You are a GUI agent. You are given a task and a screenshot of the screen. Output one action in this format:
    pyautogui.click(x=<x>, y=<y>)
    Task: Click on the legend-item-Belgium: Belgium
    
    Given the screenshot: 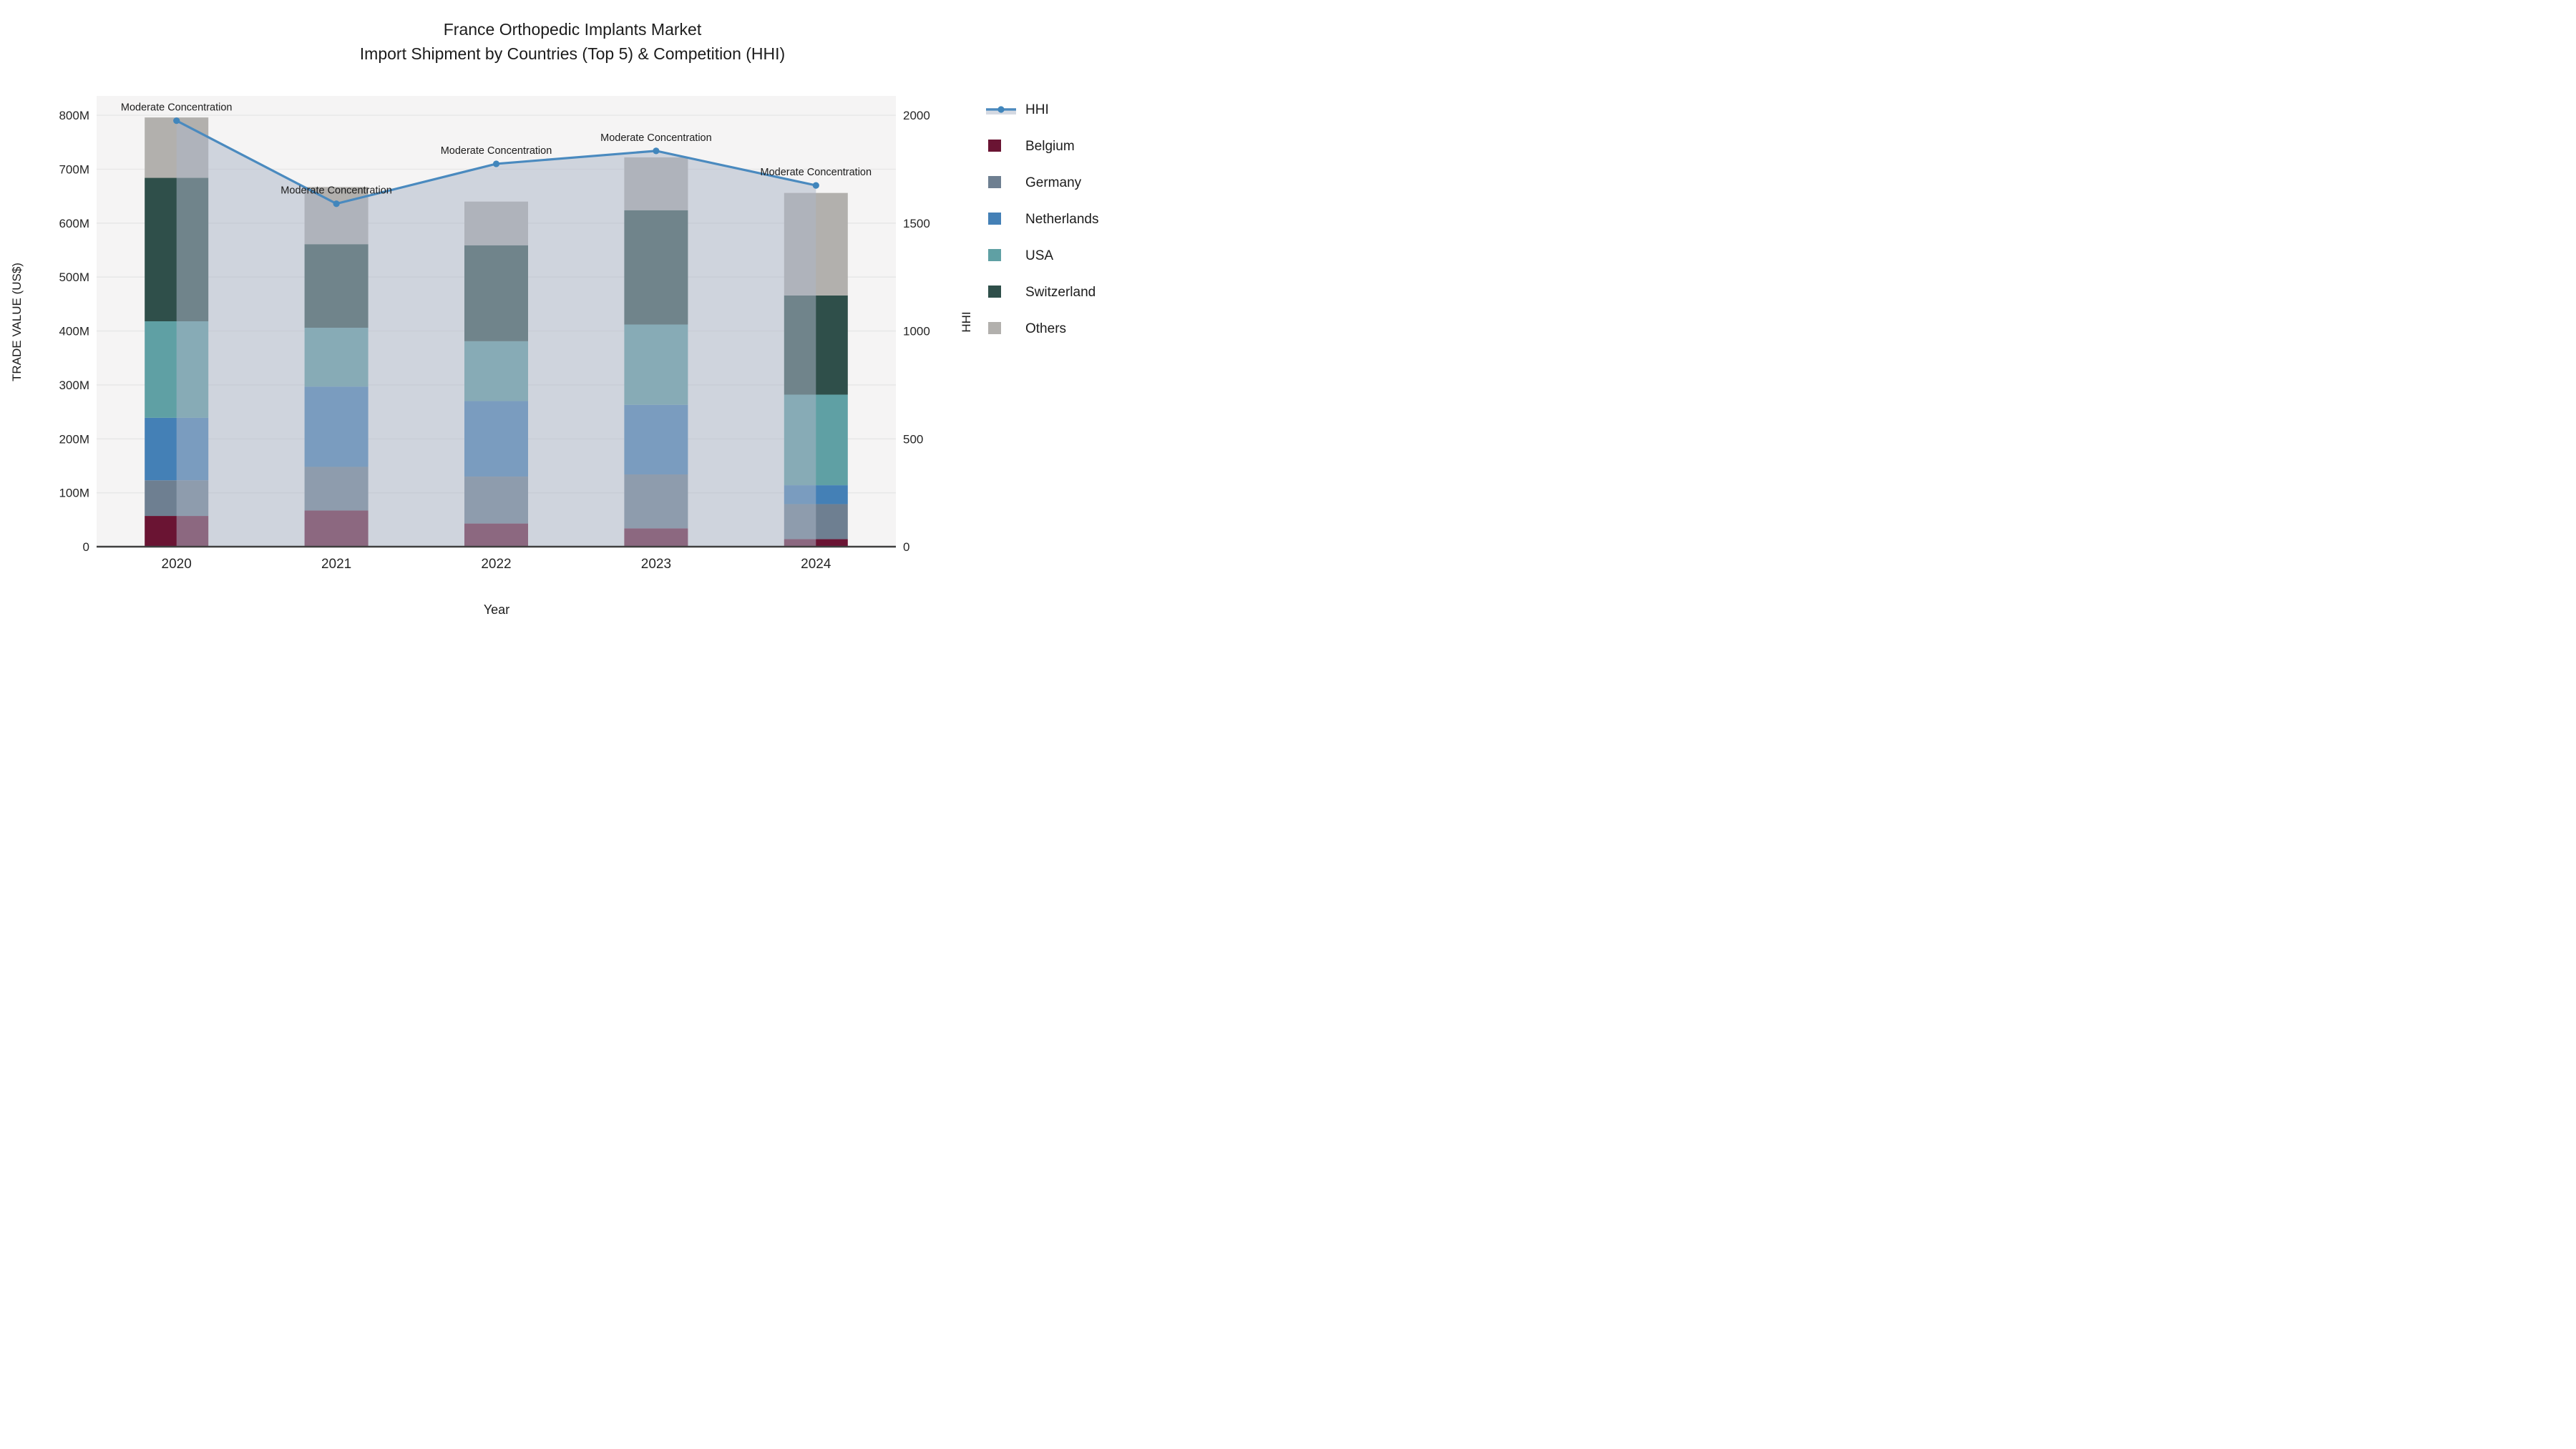 What is the action you would take?
    pyautogui.click(x=1031, y=146)
    